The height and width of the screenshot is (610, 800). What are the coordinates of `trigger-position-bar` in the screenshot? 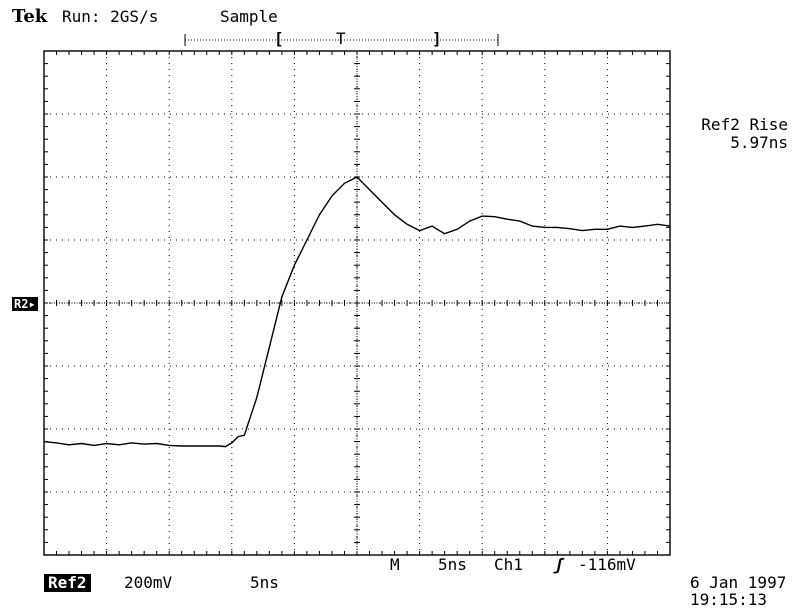 It's located at (341, 40).